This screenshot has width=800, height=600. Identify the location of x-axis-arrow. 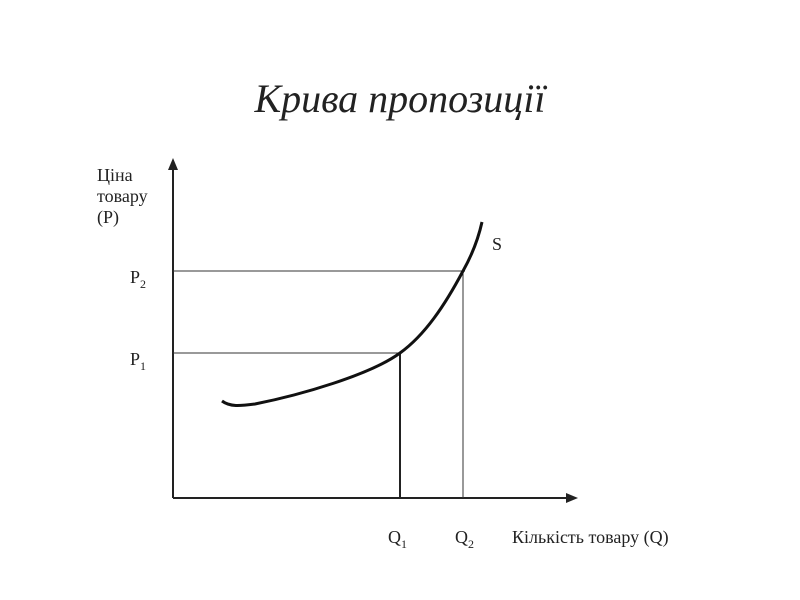
(572, 498).